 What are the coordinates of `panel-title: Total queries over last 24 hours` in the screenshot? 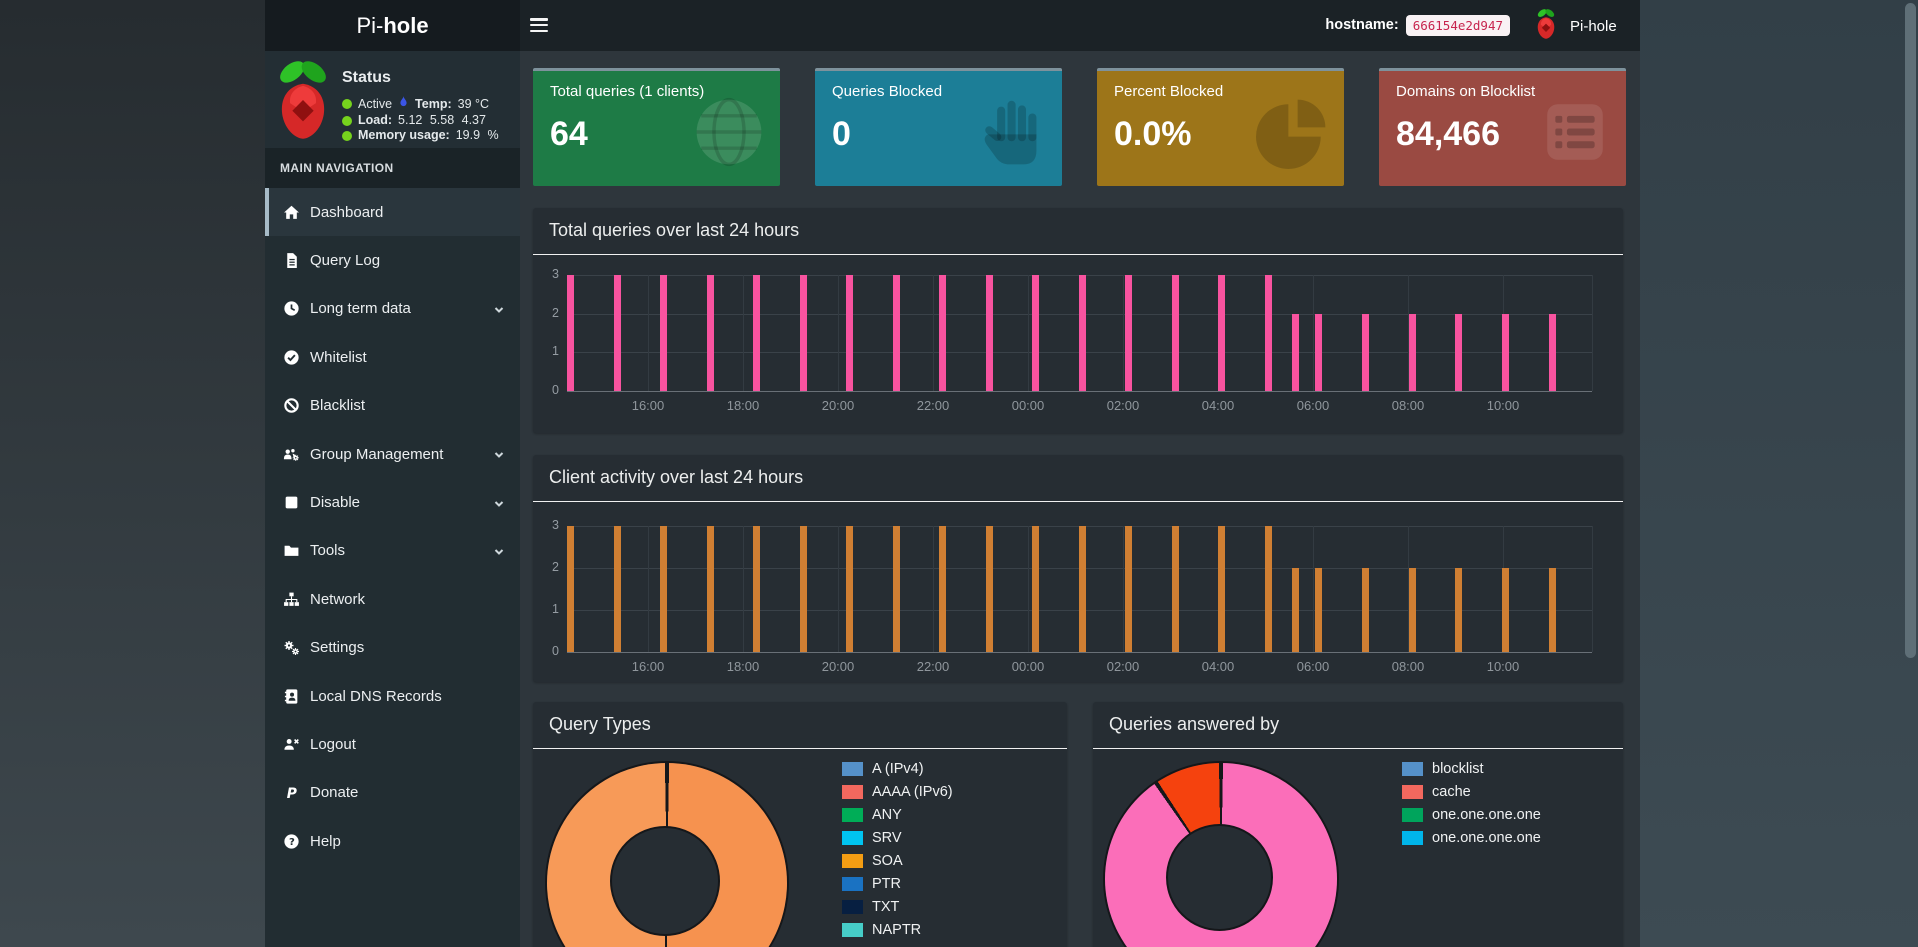 It's located at (674, 230).